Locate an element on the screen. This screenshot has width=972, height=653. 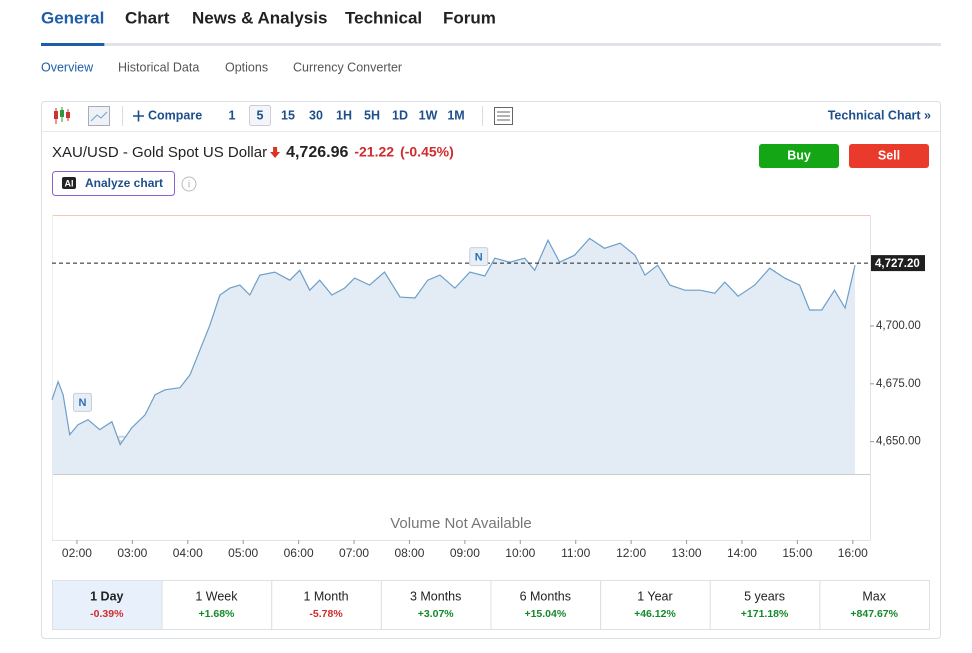
compare-plus: Compare is located at coordinates (175, 115).